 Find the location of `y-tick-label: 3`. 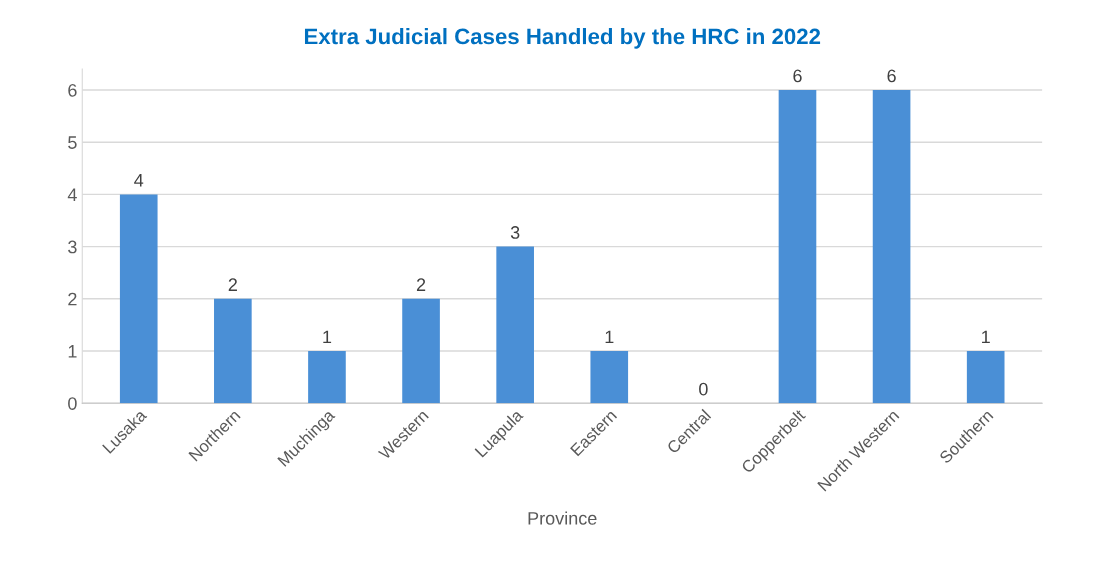

y-tick-label: 3 is located at coordinates (72, 247).